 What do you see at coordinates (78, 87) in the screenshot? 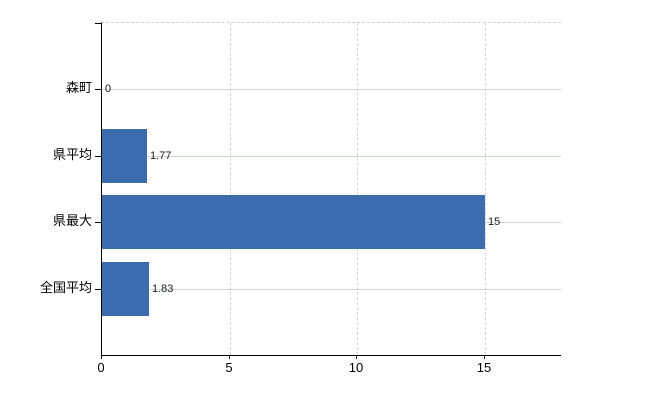
I see `category-label-森町: 森町` at bounding box center [78, 87].